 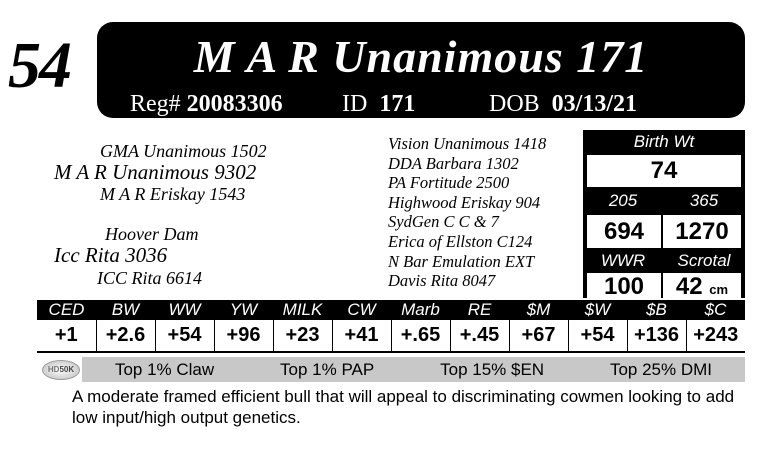 What do you see at coordinates (302, 310) in the screenshot?
I see `epd-header-milk: MILK` at bounding box center [302, 310].